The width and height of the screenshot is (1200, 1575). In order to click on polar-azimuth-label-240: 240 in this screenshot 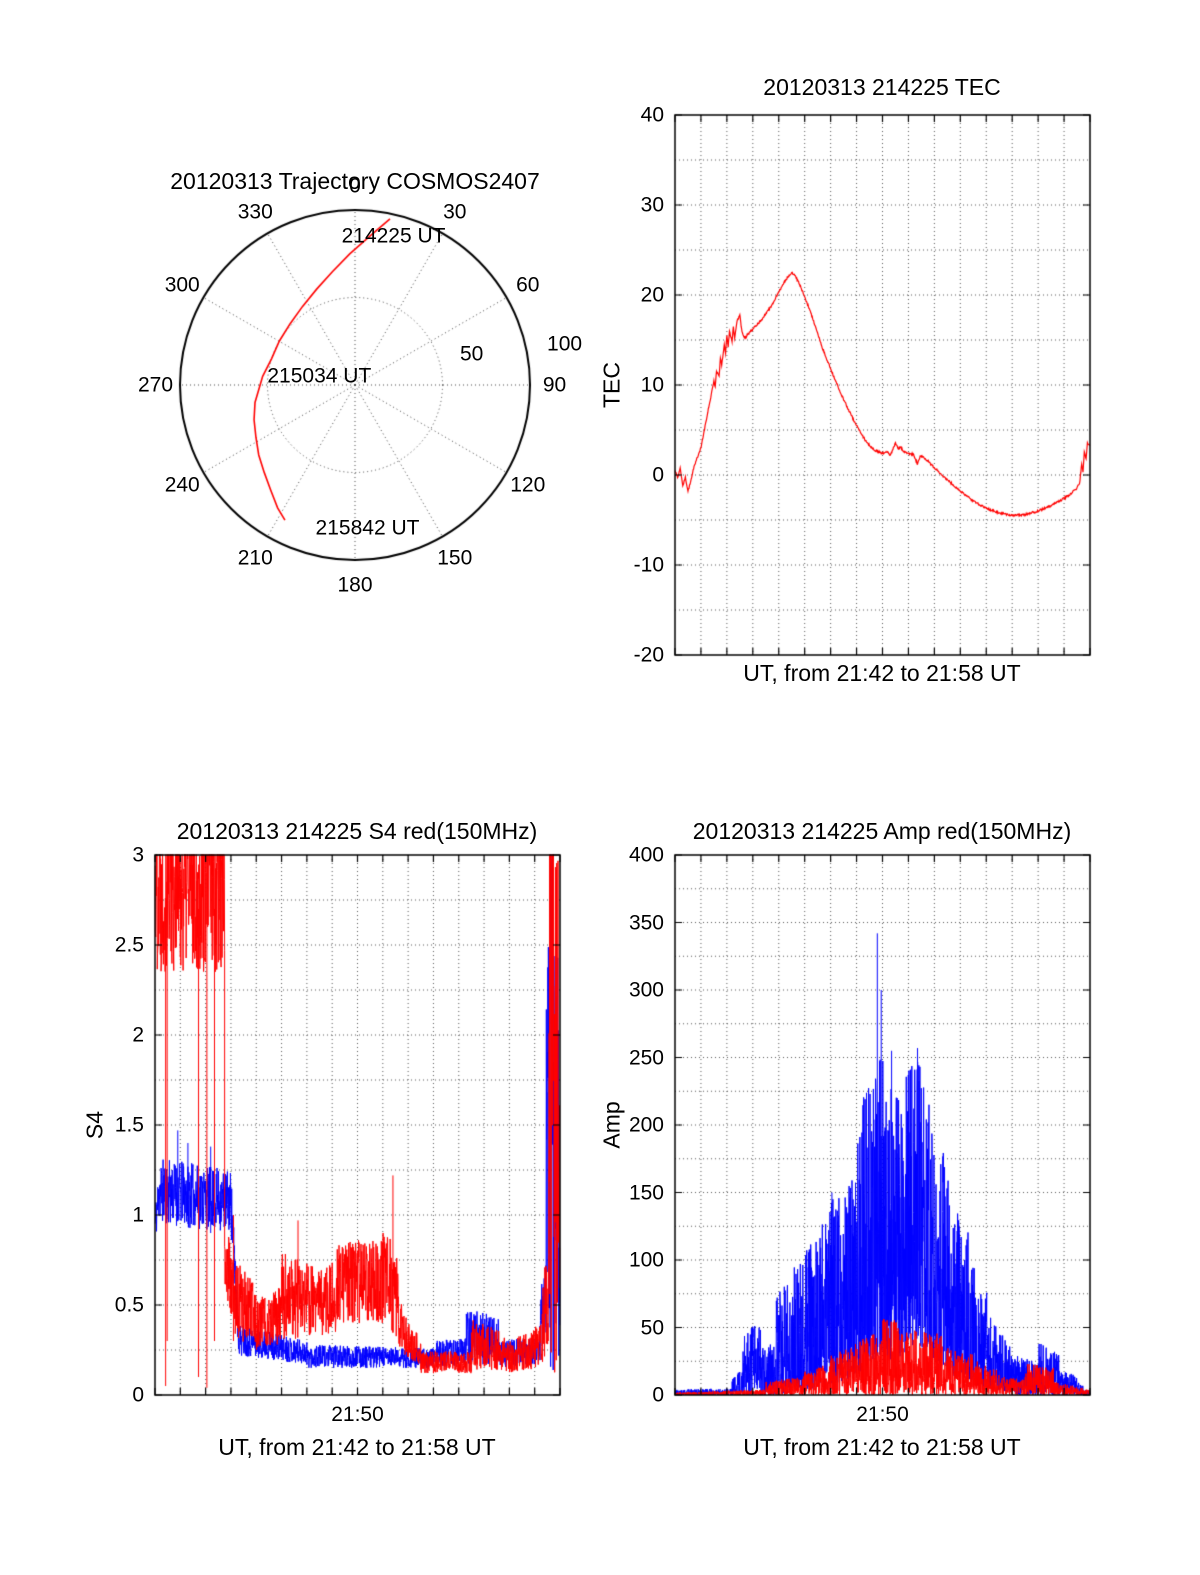, I will do `click(182, 485)`.